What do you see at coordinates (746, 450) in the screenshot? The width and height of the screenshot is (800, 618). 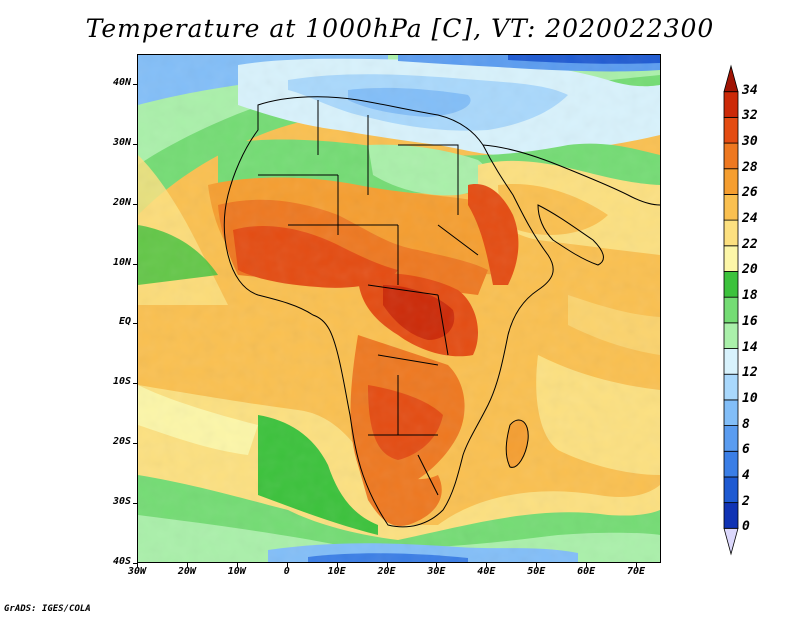 I see `colorbar-tick-label: 6` at bounding box center [746, 450].